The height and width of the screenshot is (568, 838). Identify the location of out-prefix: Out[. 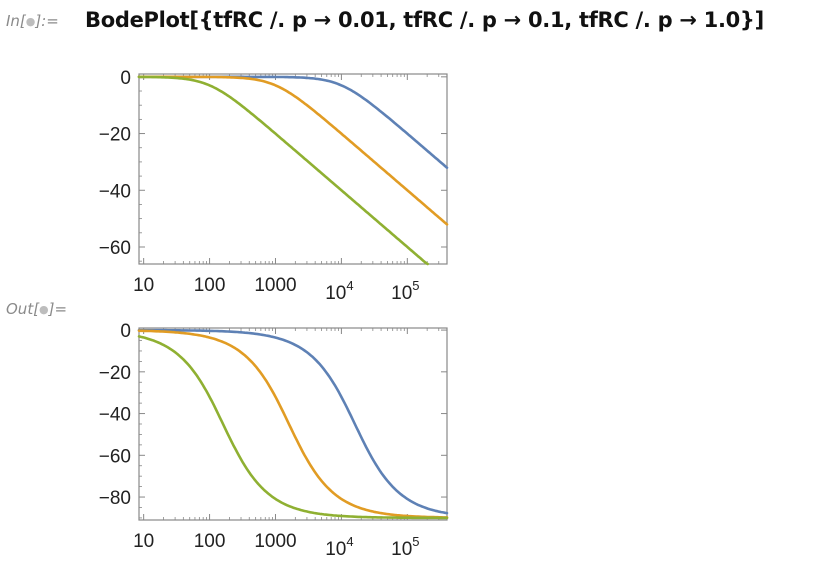
(23, 309).